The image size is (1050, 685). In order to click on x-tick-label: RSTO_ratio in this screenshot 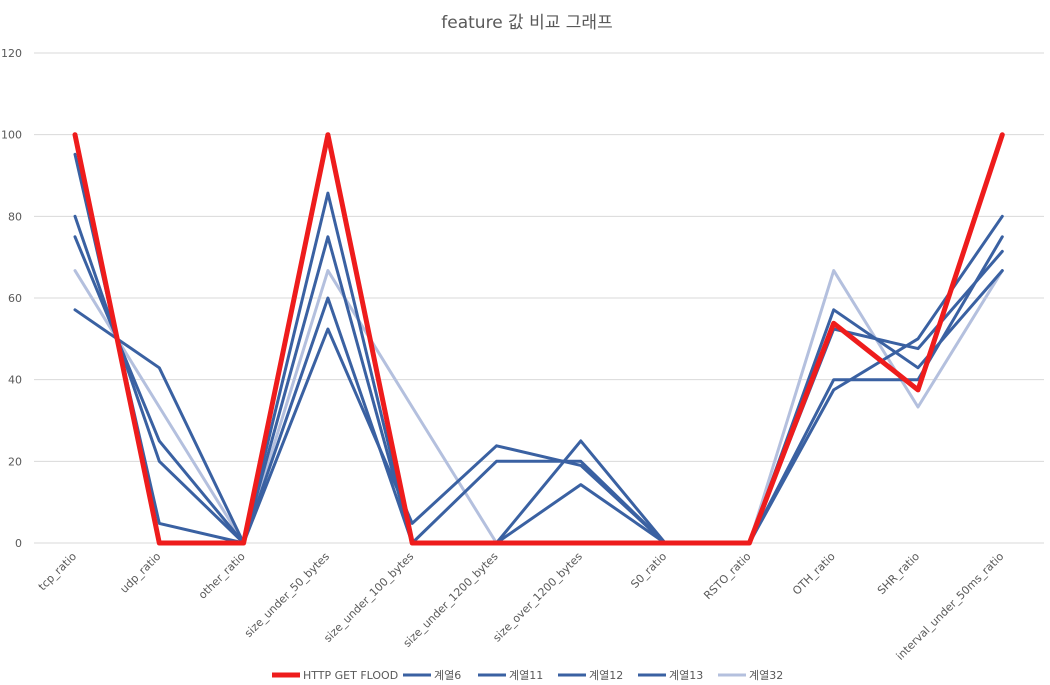, I will do `click(727, 576)`.